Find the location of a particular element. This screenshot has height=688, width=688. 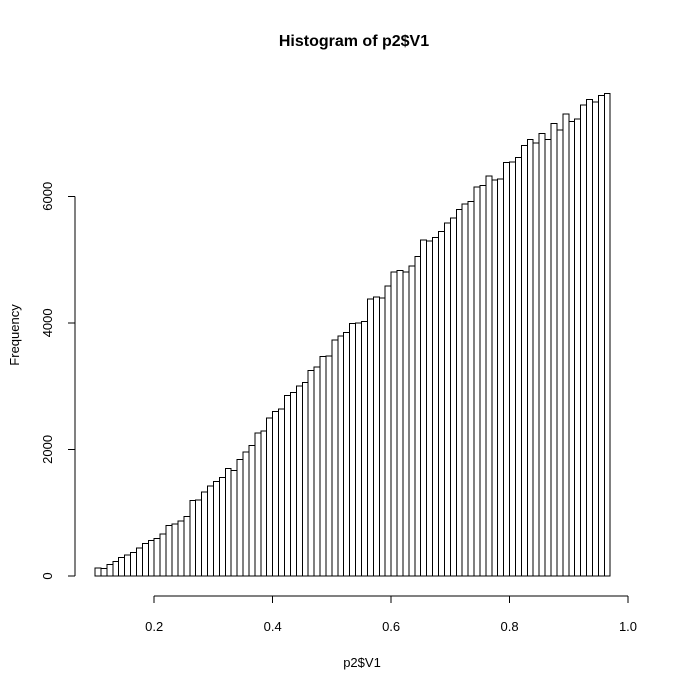

chart-title: Histogram of p2$V1 is located at coordinates (354, 41).